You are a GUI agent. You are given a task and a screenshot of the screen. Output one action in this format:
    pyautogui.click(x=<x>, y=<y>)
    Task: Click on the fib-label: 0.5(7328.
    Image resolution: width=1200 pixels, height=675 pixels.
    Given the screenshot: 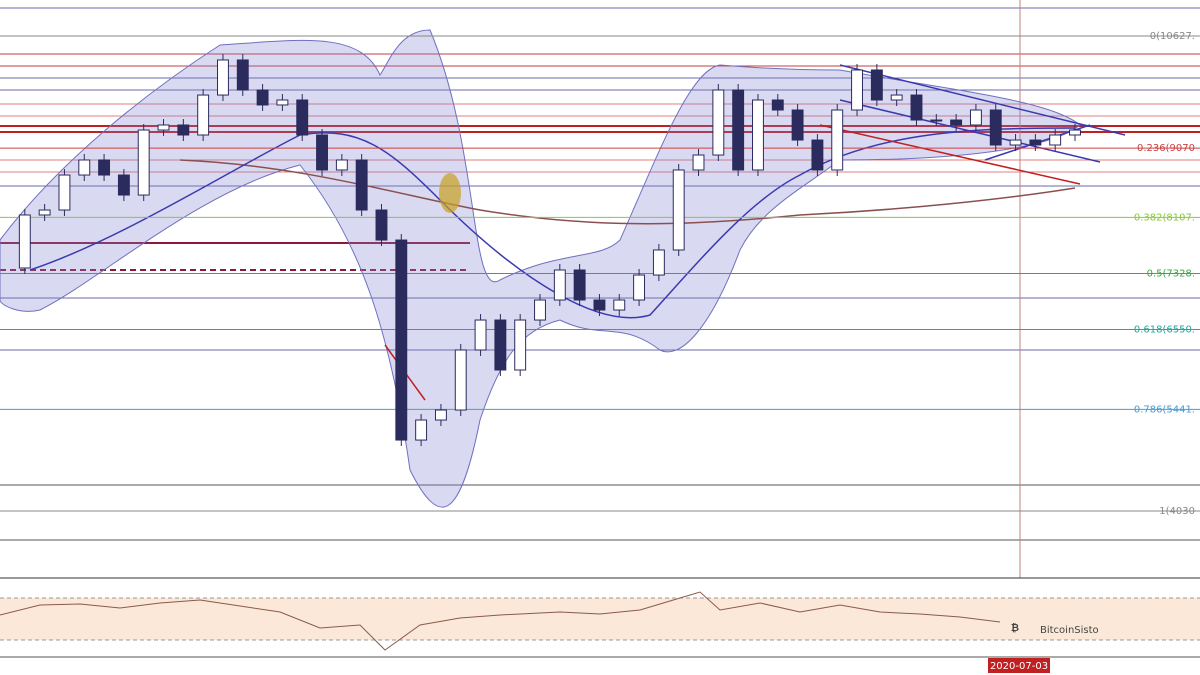 What is the action you would take?
    pyautogui.click(x=1171, y=274)
    